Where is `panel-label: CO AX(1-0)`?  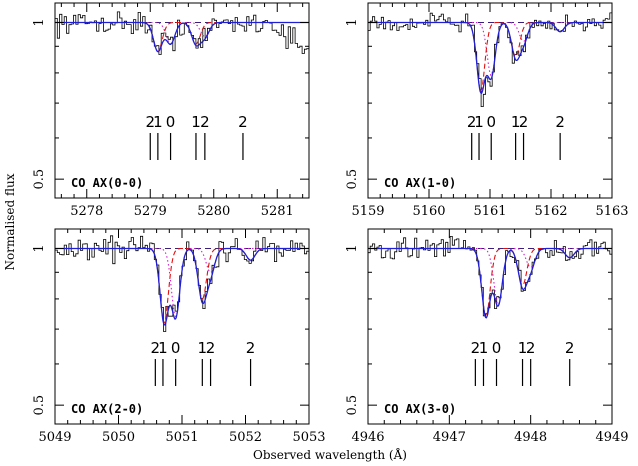 panel-label: CO AX(1-0) is located at coordinates (420, 183).